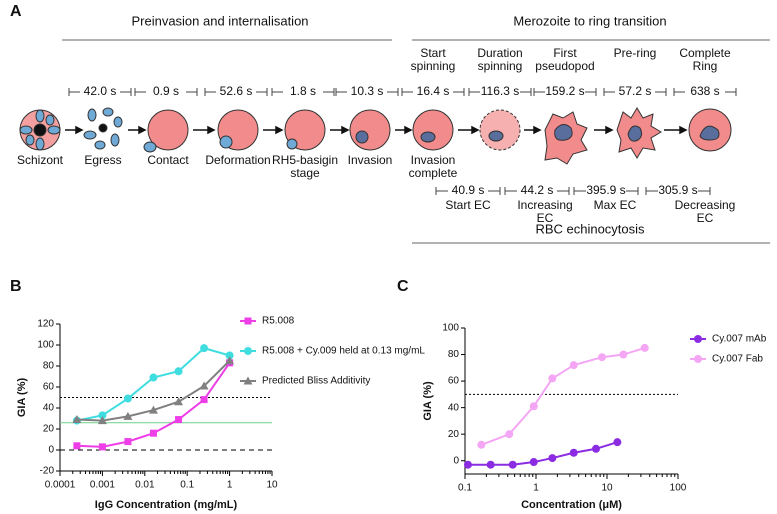  I want to click on duration-label: 305.9 s, so click(677, 190).